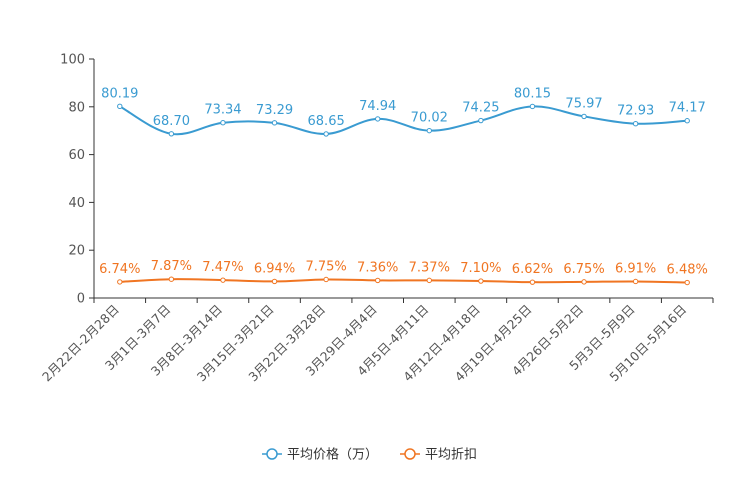 The height and width of the screenshot is (496, 744). I want to click on legend-label: 平均折扣, so click(451, 455).